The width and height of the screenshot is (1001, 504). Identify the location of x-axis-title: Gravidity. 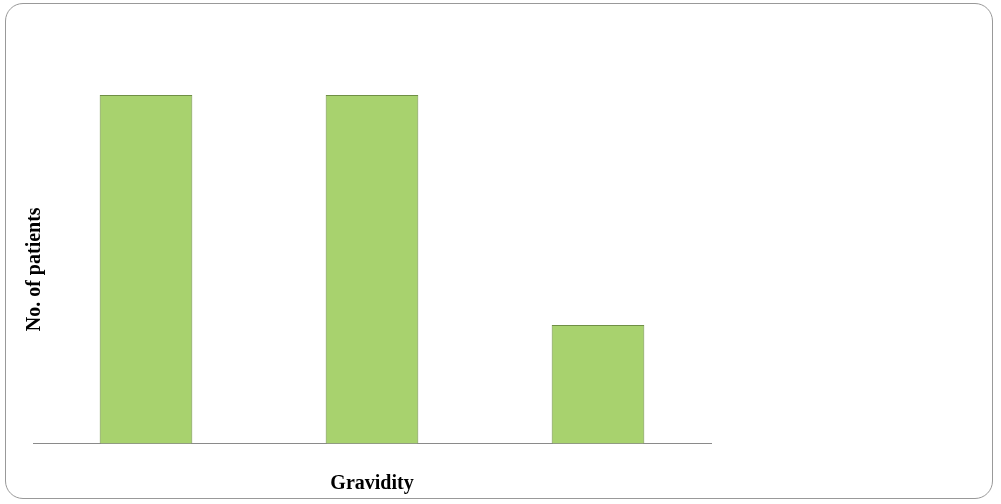
(372, 483).